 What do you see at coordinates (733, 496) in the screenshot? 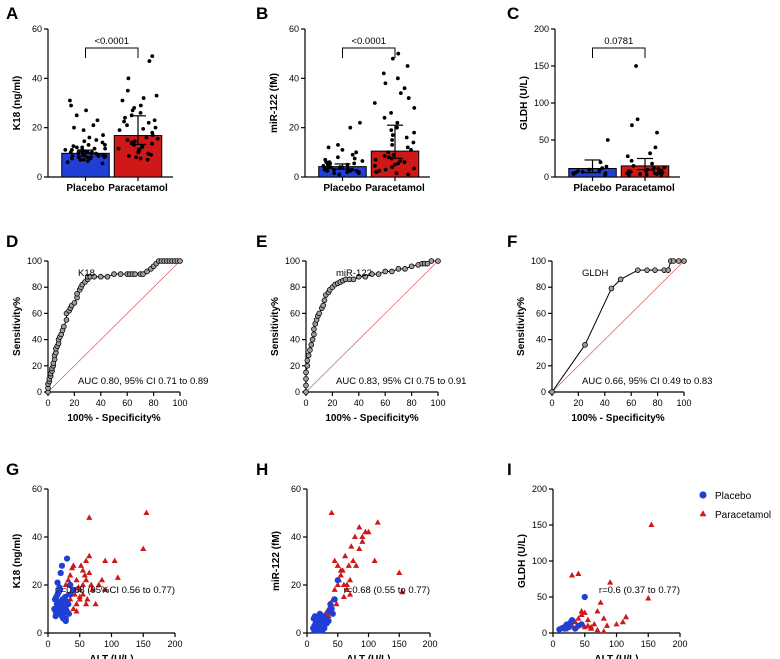
I see `legend-placebo-label: Placebo` at bounding box center [733, 496].